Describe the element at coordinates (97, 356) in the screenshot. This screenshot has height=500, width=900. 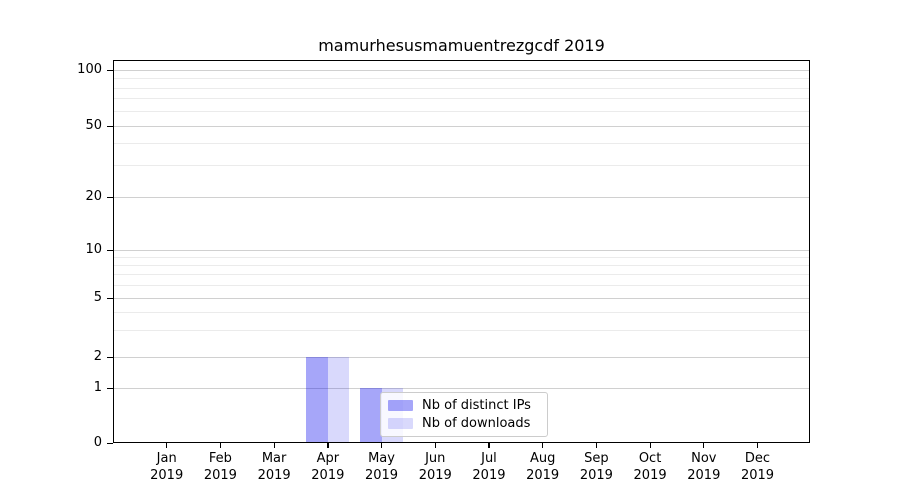
I see `y-tick-label-2: 2` at that location.